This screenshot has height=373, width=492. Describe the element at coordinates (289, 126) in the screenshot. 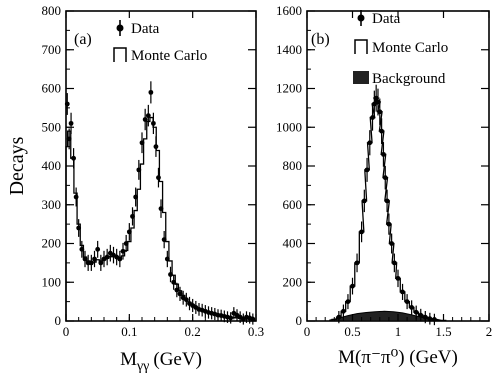

I see `panel-b-y-tick-label: 1000` at that location.